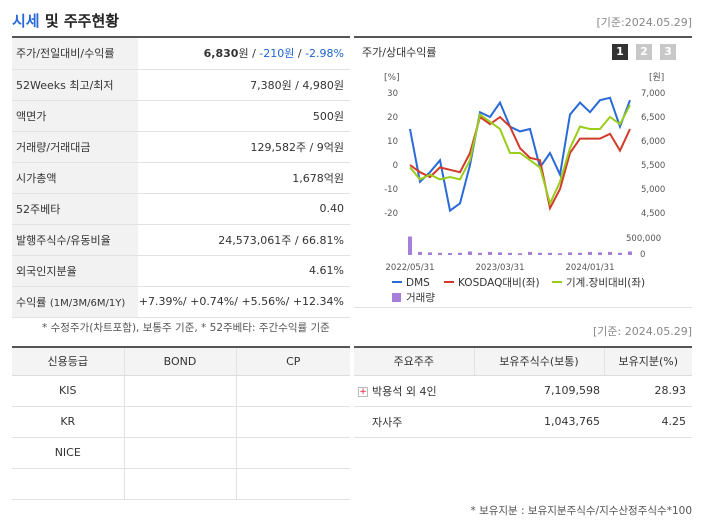  I want to click on right-axis-tick: 6,000, so click(653, 142).